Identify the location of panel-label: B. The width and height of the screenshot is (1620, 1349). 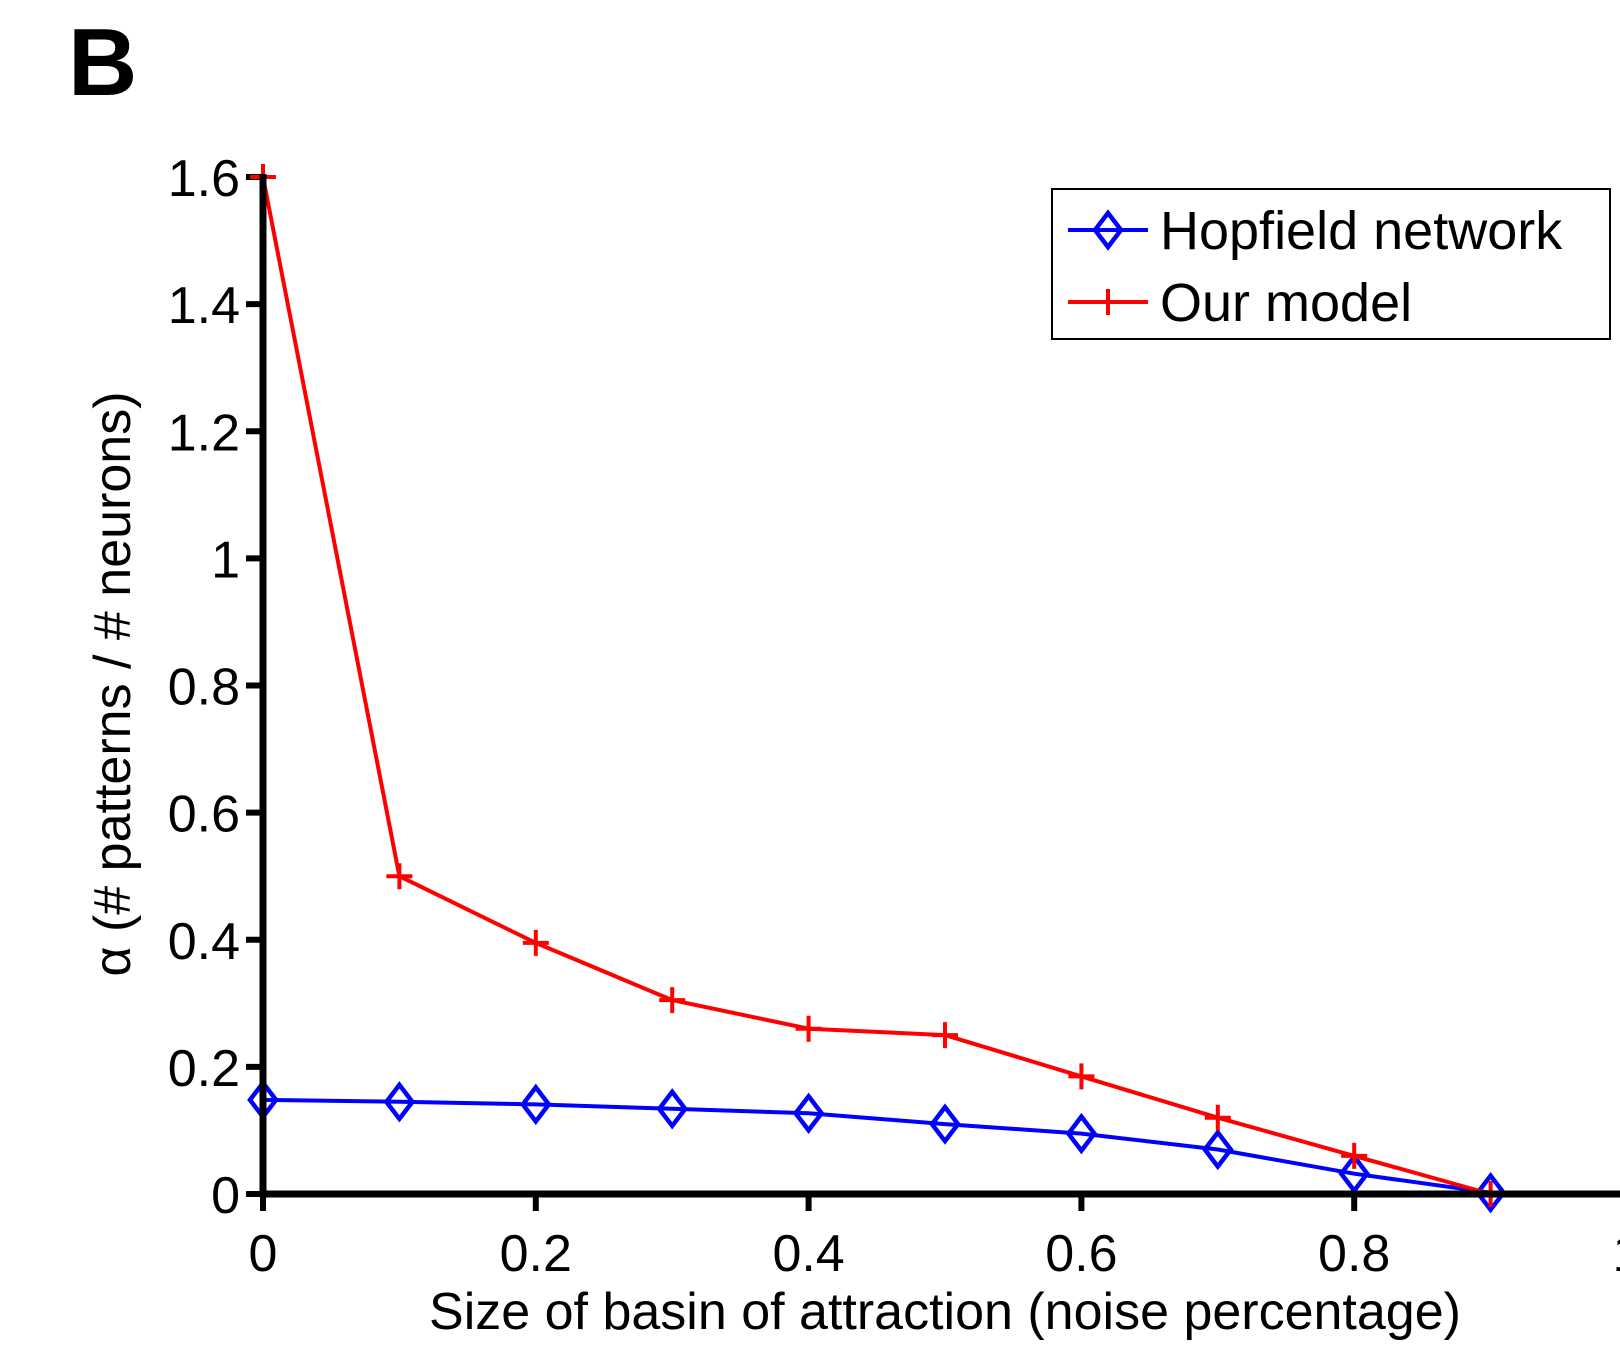
(102, 62).